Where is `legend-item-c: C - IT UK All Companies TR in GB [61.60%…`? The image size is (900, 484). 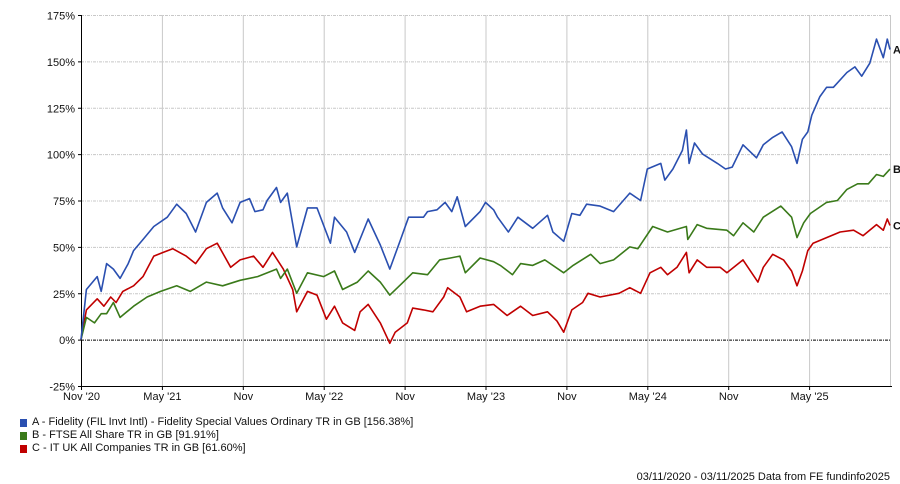 legend-item-c: C - IT UK All Companies TR in GB [61.60%… is located at coordinates (216, 448).